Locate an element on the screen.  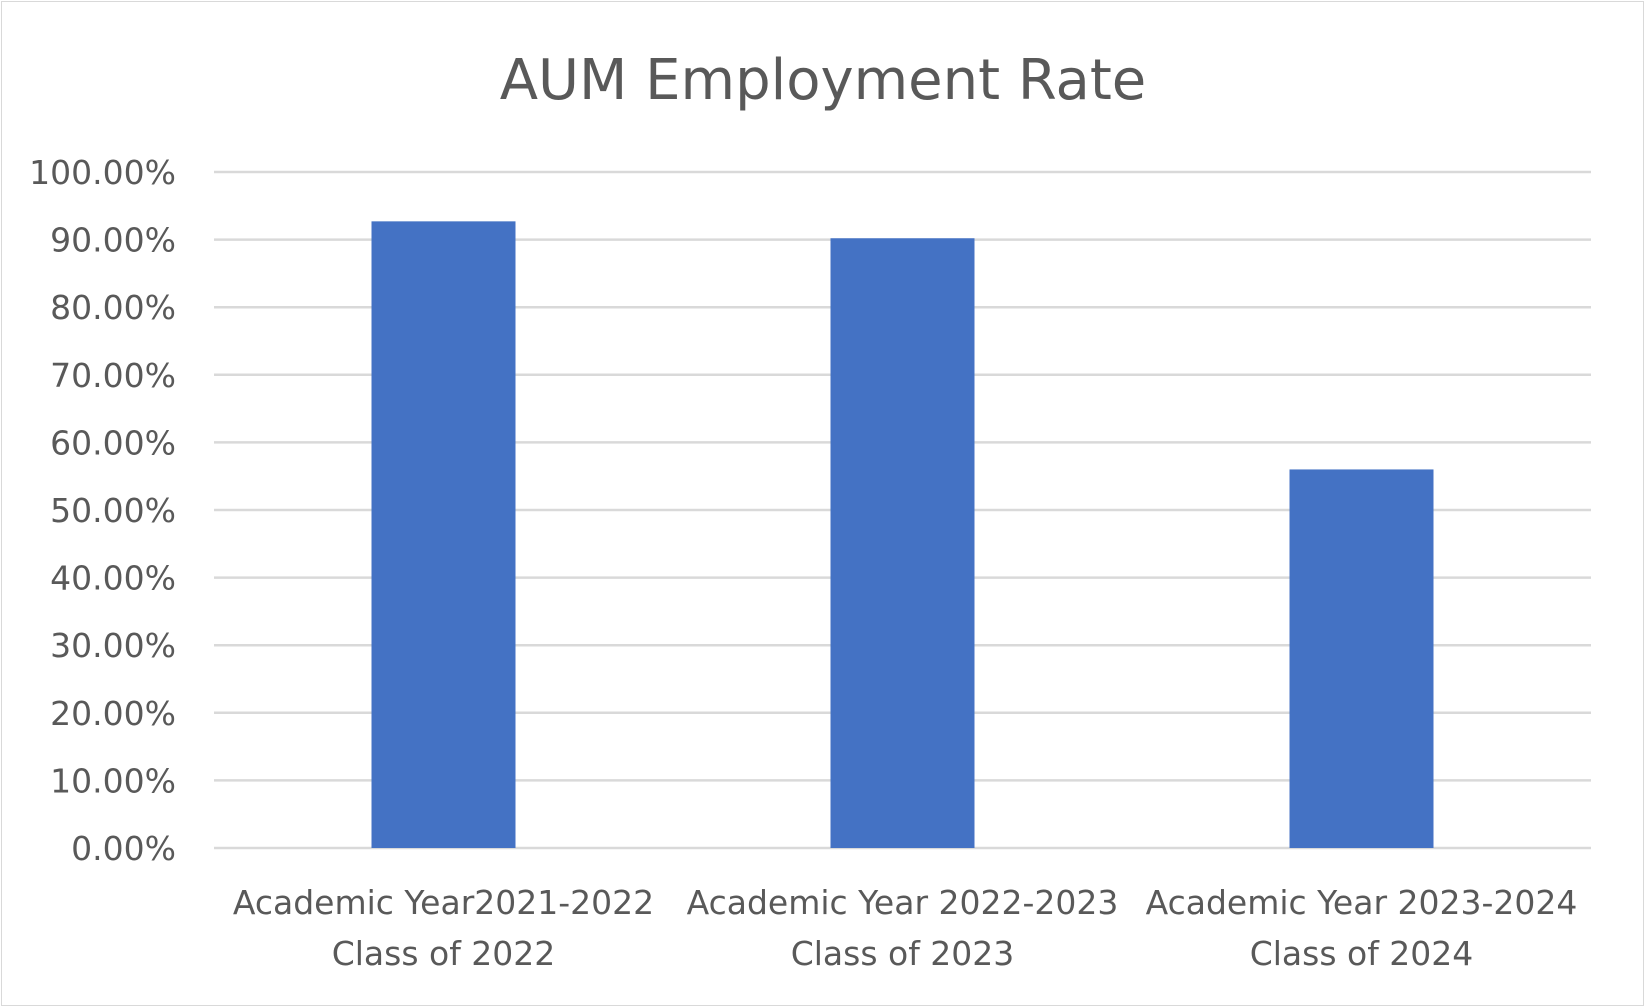
y-tick-label: 10.00% is located at coordinates (113, 780).